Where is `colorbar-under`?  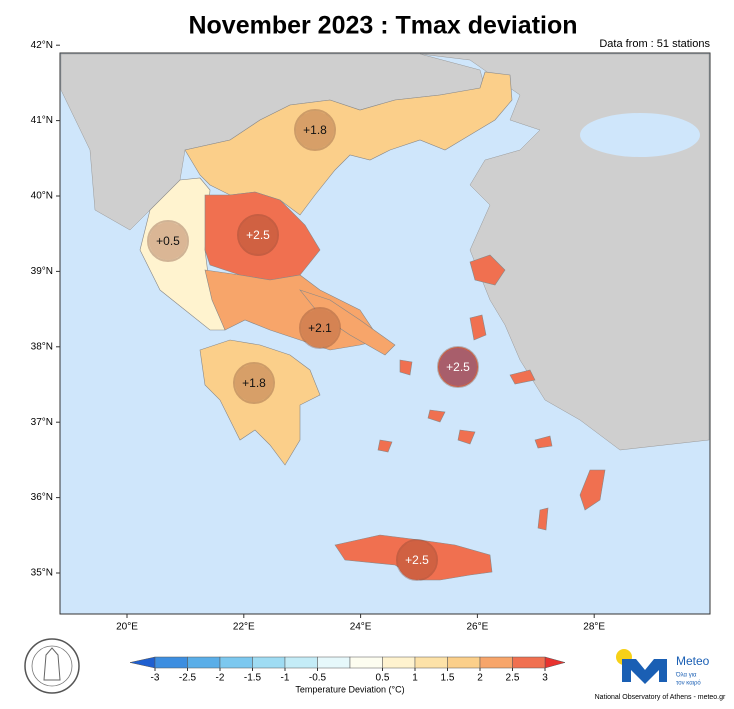 colorbar-under is located at coordinates (142, 662).